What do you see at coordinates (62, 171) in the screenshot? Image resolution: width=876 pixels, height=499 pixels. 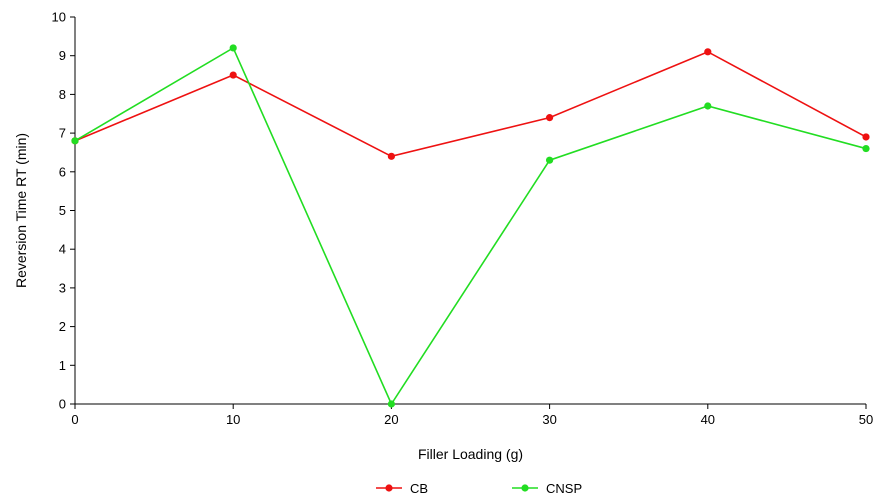 I see `y-tick-label: 6` at bounding box center [62, 171].